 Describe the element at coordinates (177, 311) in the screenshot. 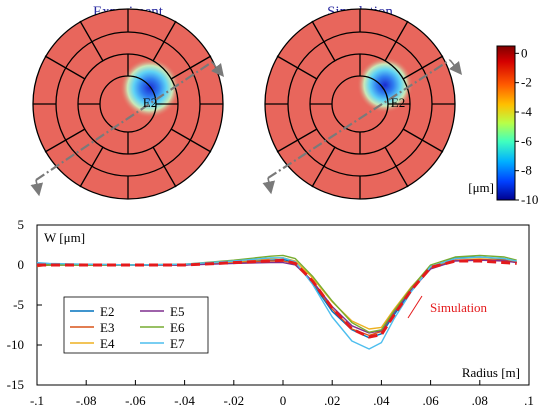

I see `legend-label: E5` at that location.